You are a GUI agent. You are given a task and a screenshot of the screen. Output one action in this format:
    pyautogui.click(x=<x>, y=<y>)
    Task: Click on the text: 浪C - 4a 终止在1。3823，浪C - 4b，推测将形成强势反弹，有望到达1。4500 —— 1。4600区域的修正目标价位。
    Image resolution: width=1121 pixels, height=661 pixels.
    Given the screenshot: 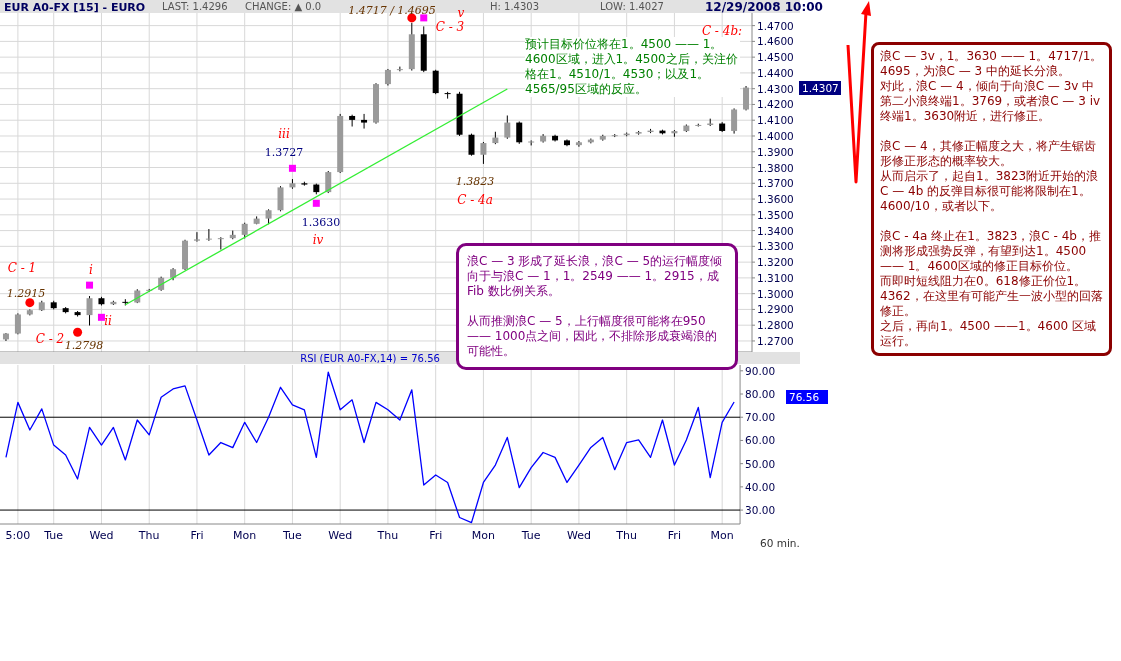 What is the action you would take?
    pyautogui.click(x=991, y=251)
    